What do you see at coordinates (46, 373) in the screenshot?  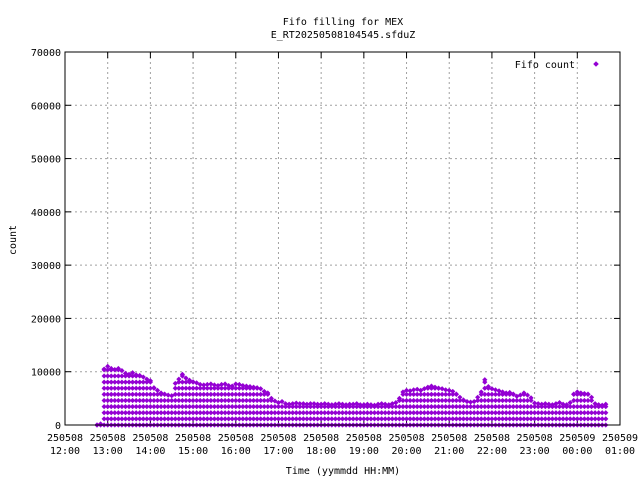 I see `y-tick-label: 10000` at bounding box center [46, 373].